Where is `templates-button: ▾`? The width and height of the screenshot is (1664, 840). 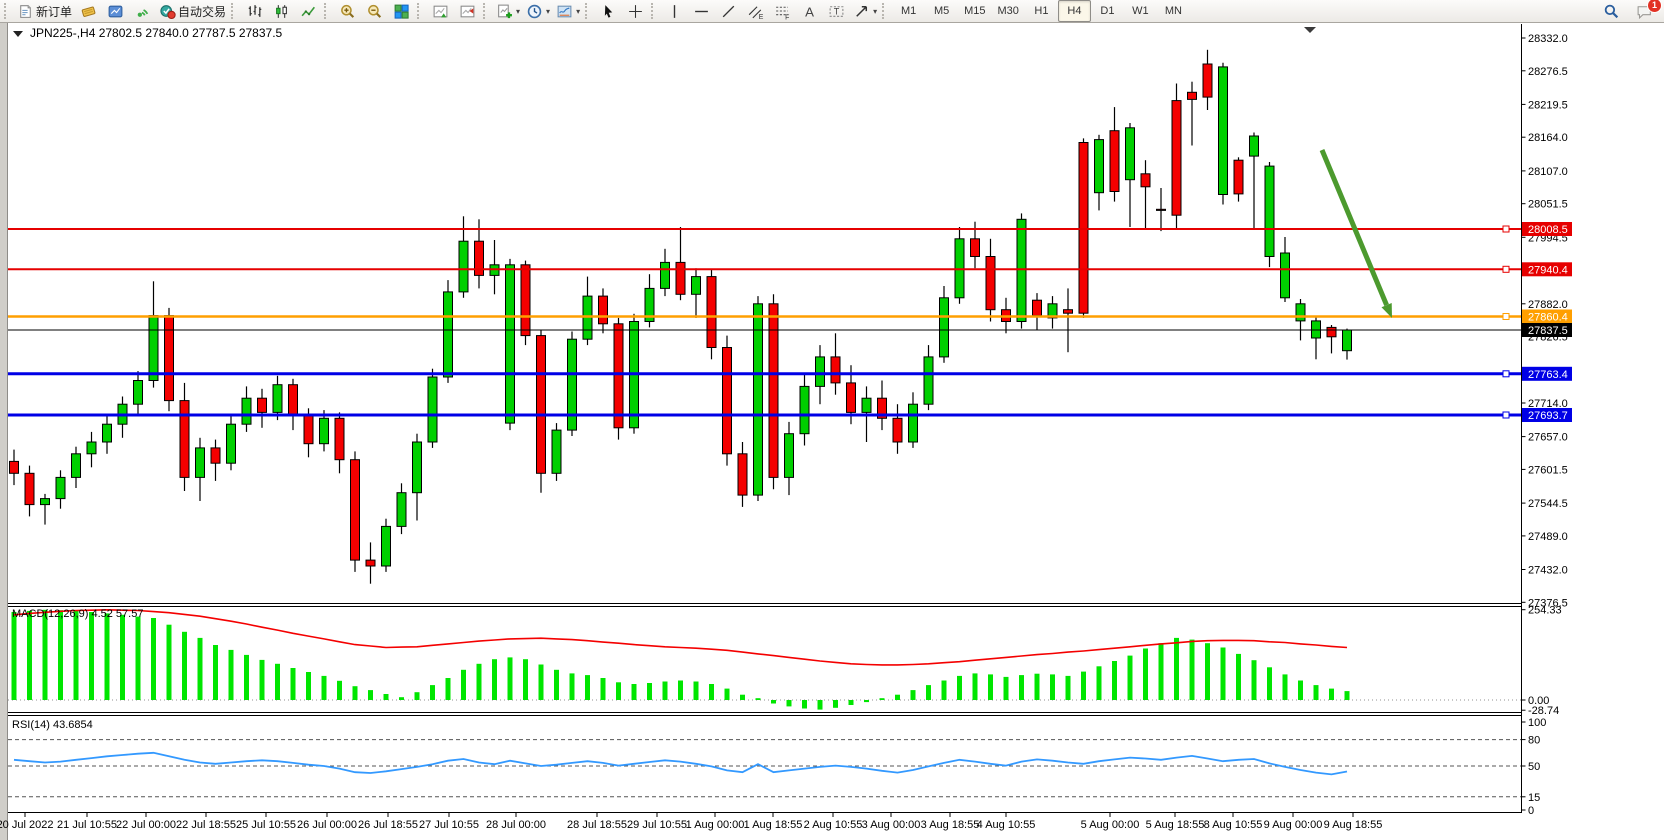
templates-button: ▾ is located at coordinates (568, 11).